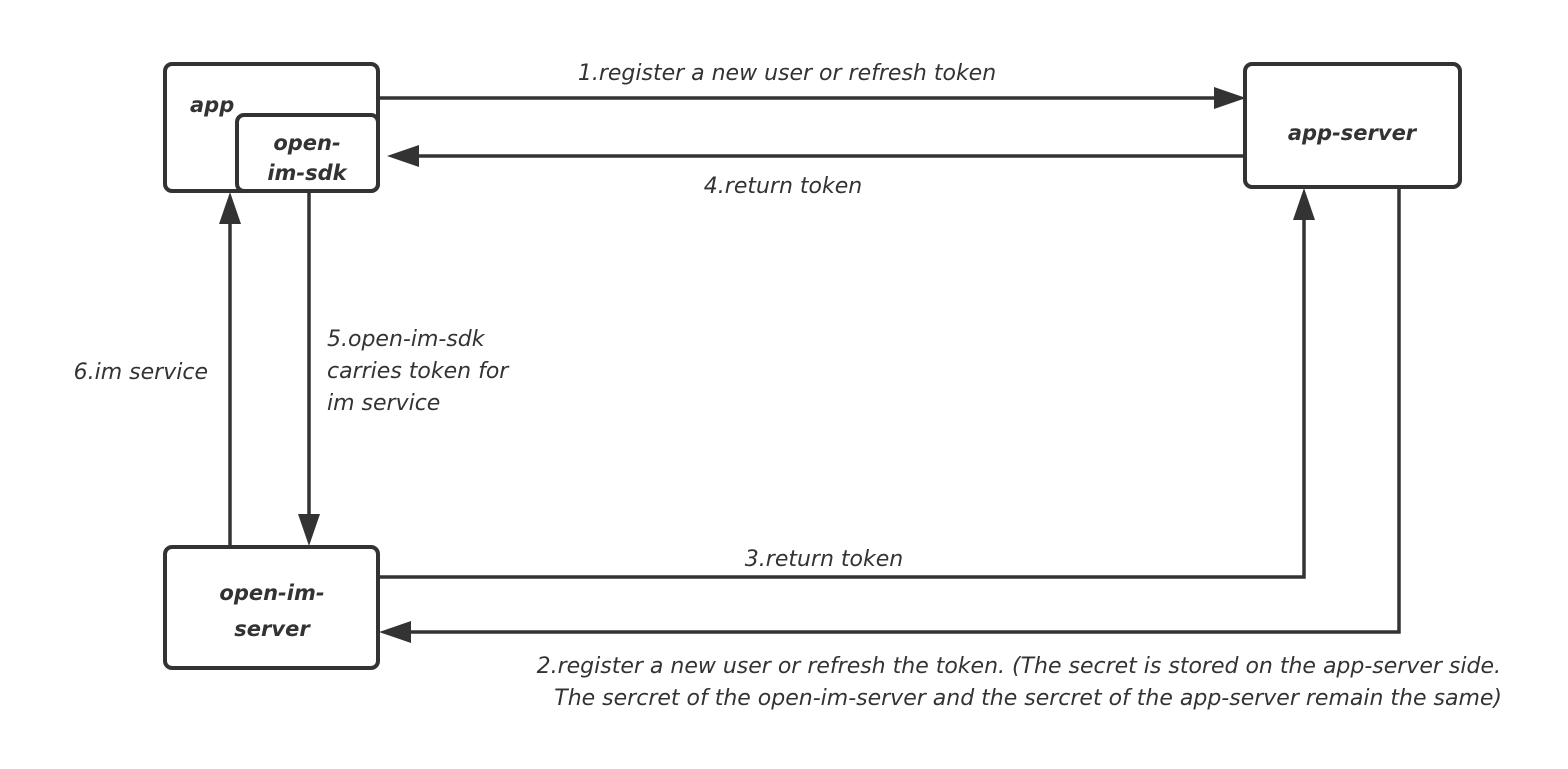 This screenshot has width=1568, height=769. What do you see at coordinates (383, 403) in the screenshot?
I see `edge-5-label-3: im service` at bounding box center [383, 403].